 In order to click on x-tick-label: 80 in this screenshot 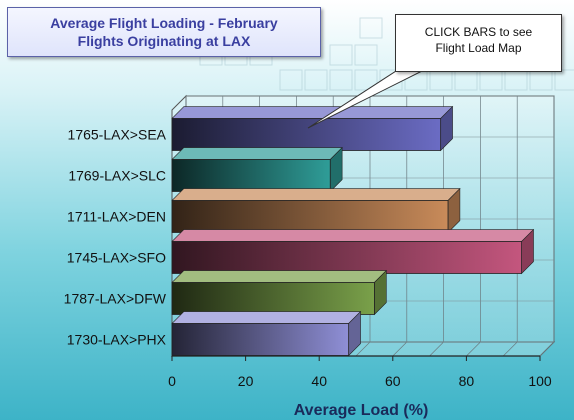, I will do `click(467, 381)`.